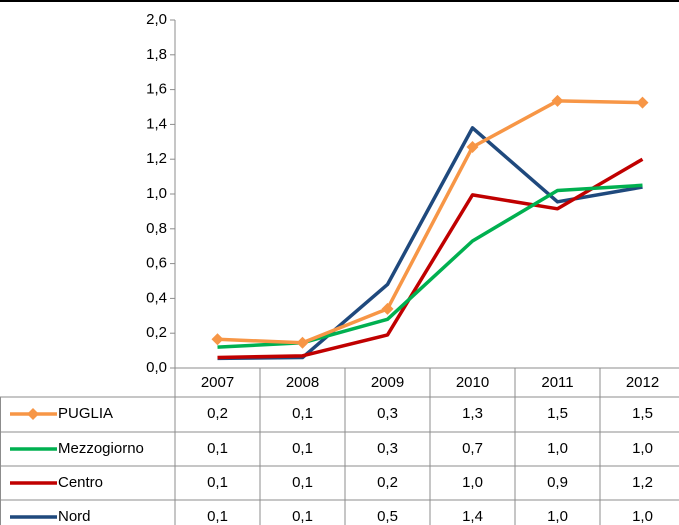 The height and width of the screenshot is (525, 679). What do you see at coordinates (80, 482) in the screenshot?
I see `legend-label: Centro` at bounding box center [80, 482].